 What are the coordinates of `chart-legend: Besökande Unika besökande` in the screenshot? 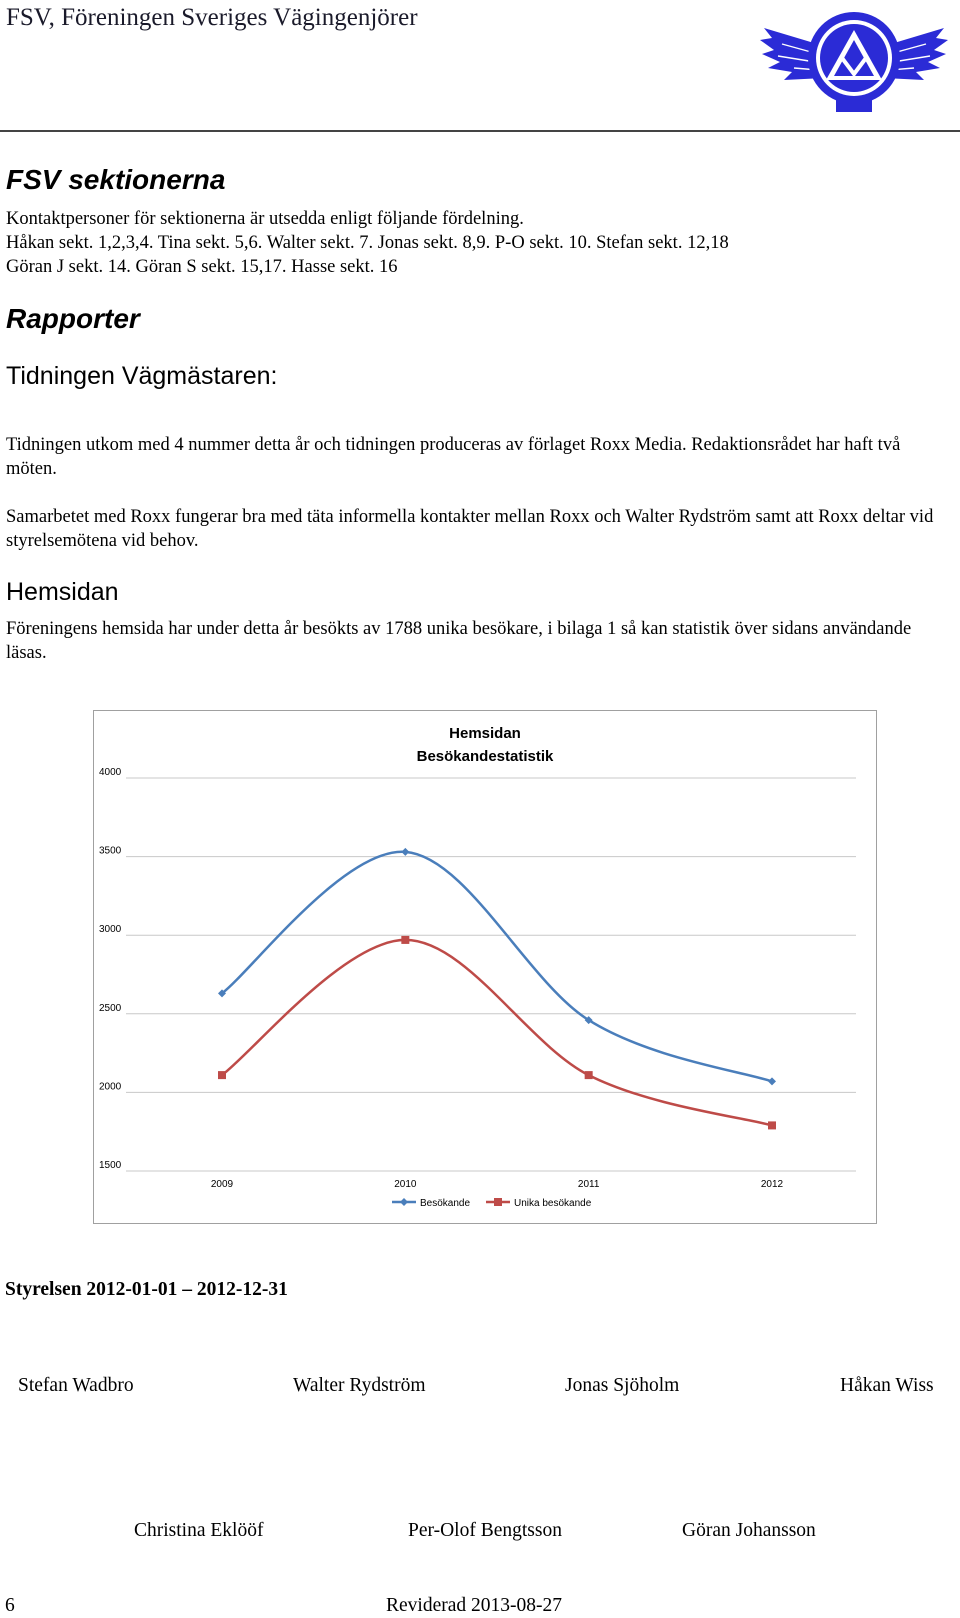 It's located at (492, 1203).